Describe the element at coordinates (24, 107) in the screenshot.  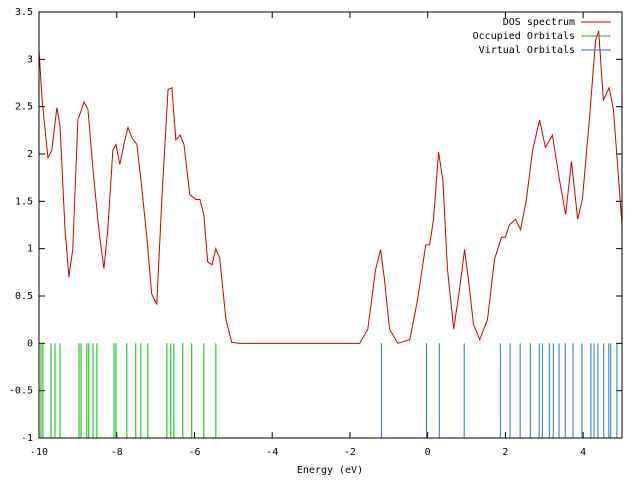
I see `y-tick-label: 2.5` at that location.